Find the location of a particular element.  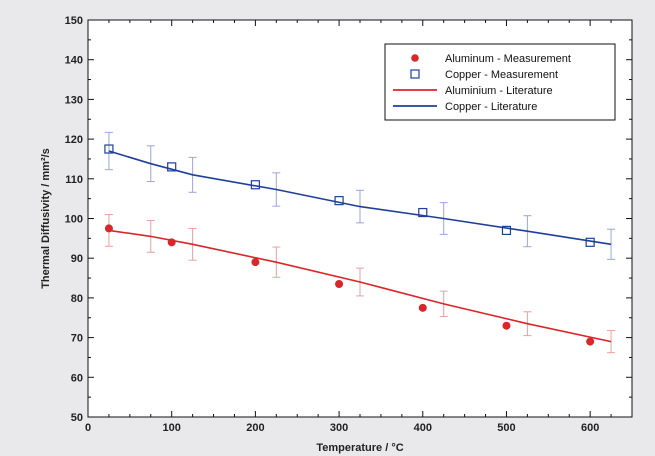

y-tick-label: 130 is located at coordinates (74, 100).